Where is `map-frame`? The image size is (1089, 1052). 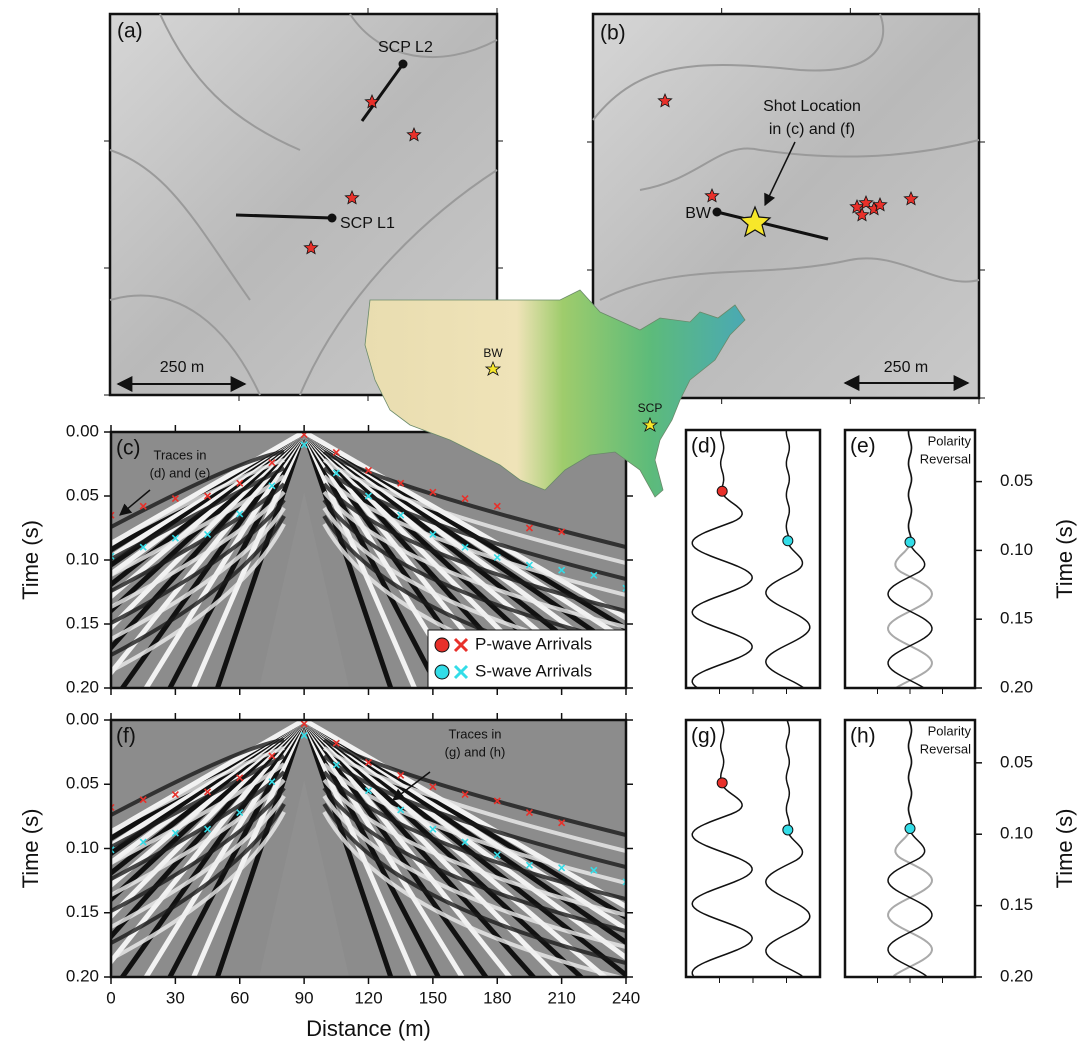
map-frame is located at coordinates (786, 206).